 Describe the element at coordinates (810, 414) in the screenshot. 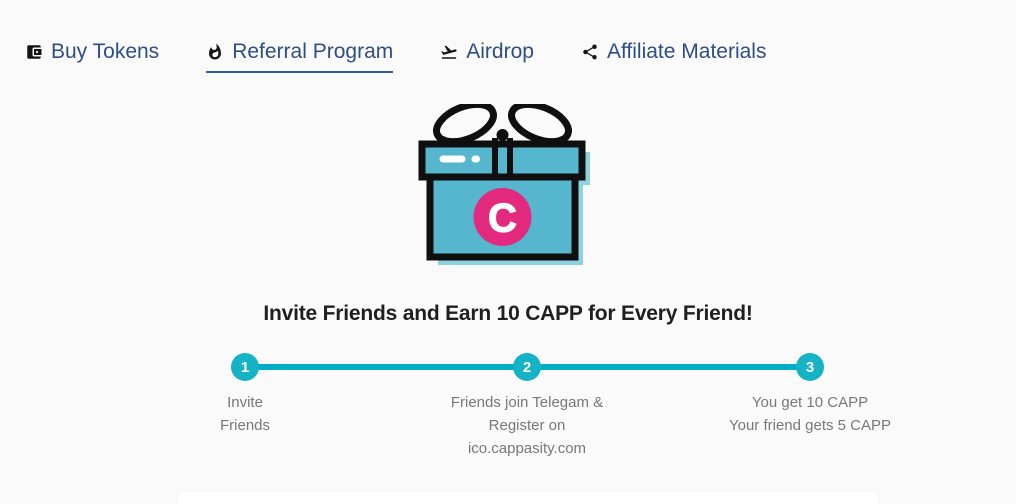

I see `step-3-label: You get 10 CAPP Your friend gets 5 CAPP` at that location.